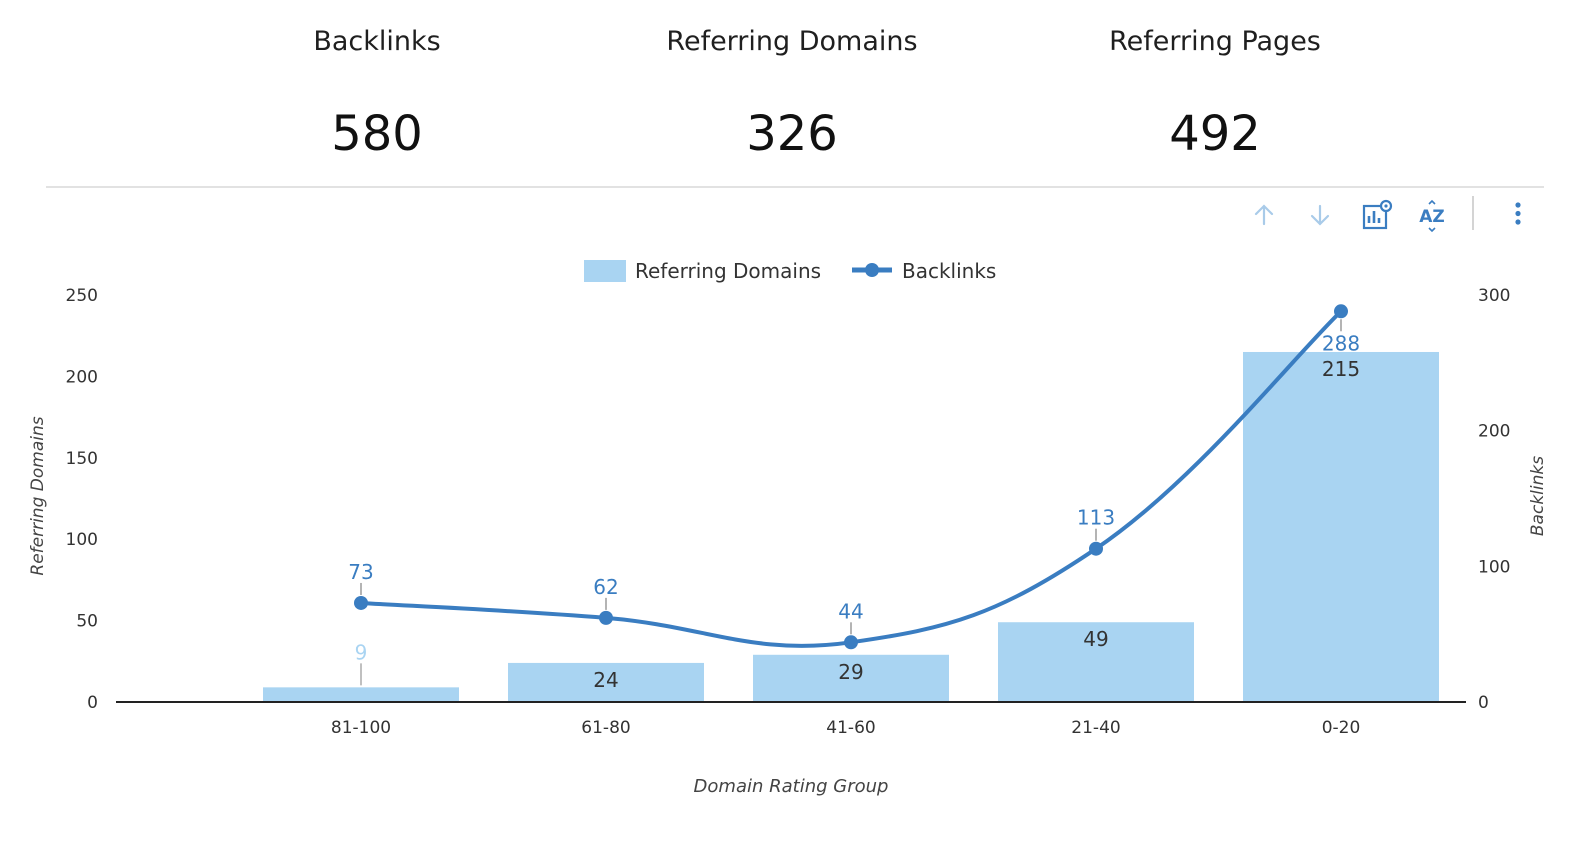 This screenshot has width=1586, height=850. I want to click on x-axis-title: Domain Rating Group, so click(791, 786).